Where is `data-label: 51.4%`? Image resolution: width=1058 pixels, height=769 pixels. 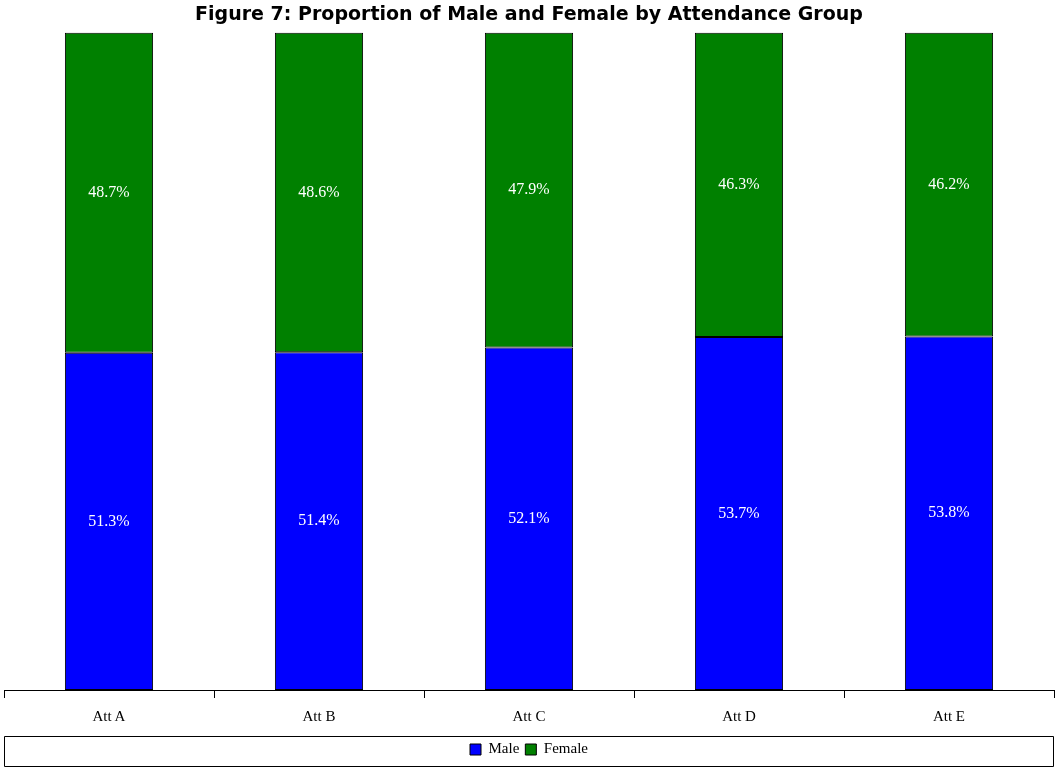
data-label: 51.4% is located at coordinates (319, 520).